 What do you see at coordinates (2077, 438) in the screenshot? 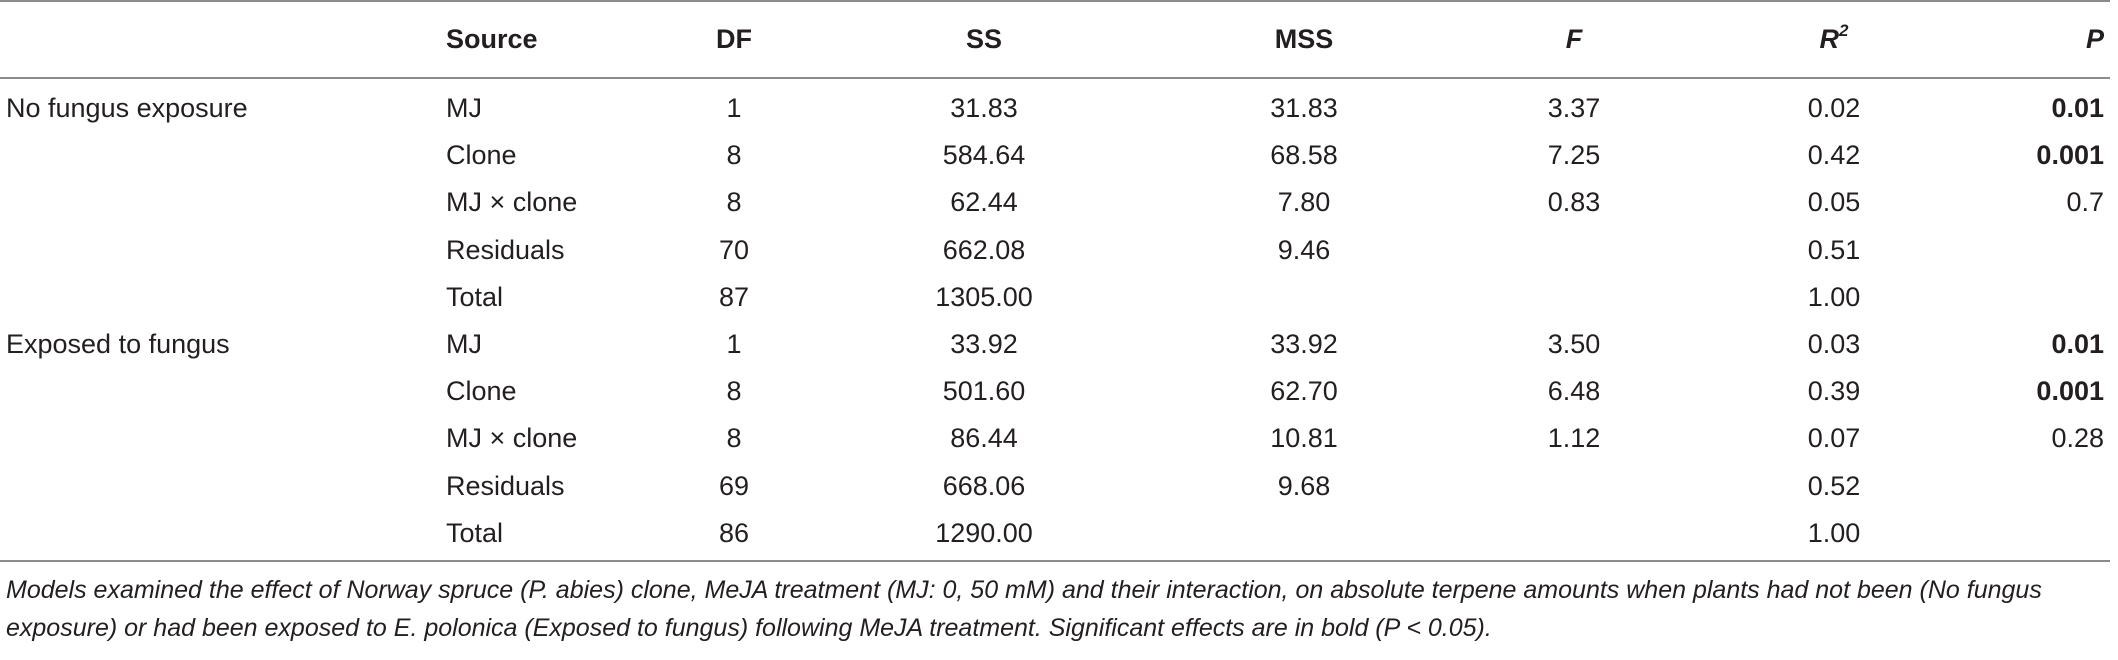
I see `cell-p: 0.28` at bounding box center [2077, 438].